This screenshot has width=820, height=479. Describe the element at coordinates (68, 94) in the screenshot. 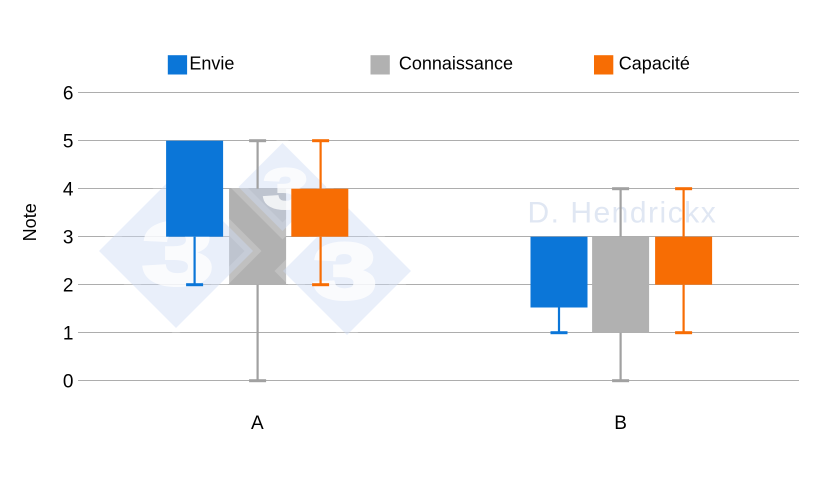

I see `svg-text: 6` at that location.